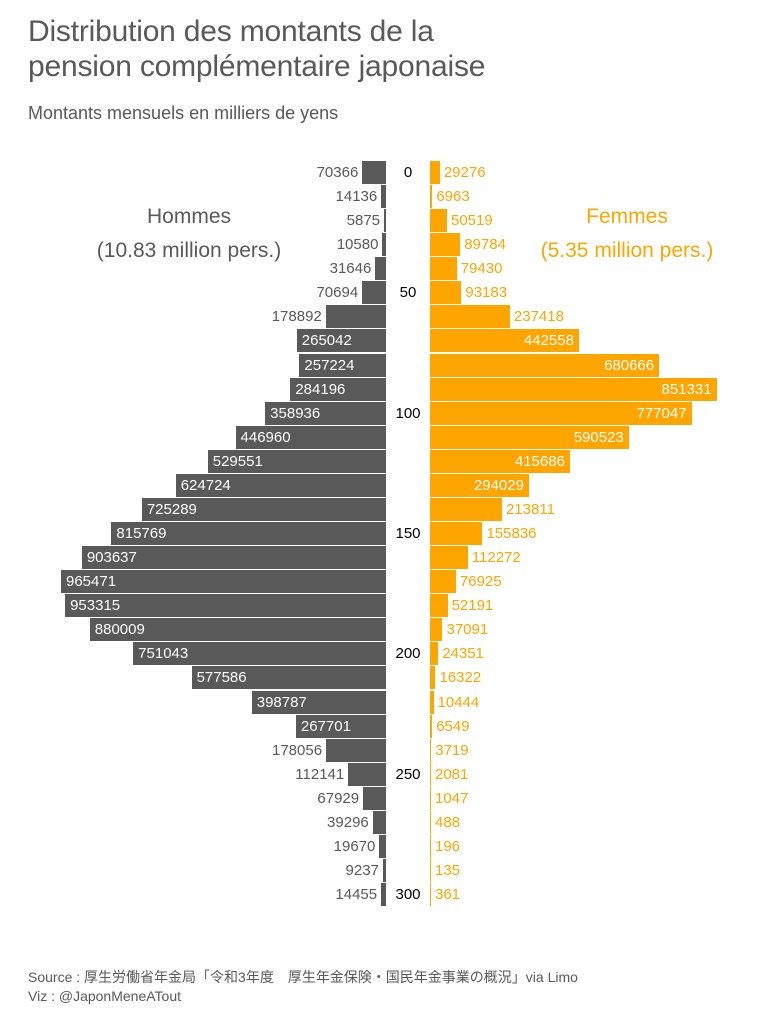 The height and width of the screenshot is (1024, 768). Describe the element at coordinates (257, 66) in the screenshot. I see `title-line-2: pension complémentaire japonaise` at that location.